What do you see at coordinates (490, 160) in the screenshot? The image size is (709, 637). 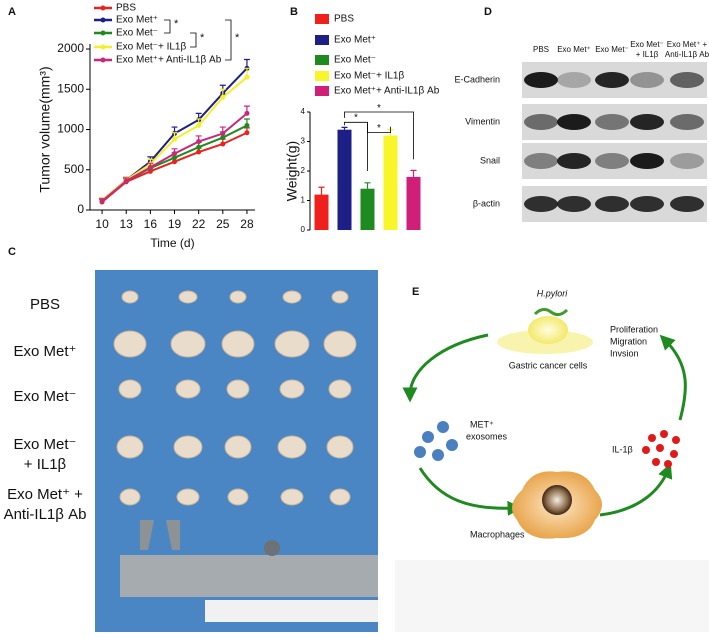 I see `row-label: Snail` at bounding box center [490, 160].